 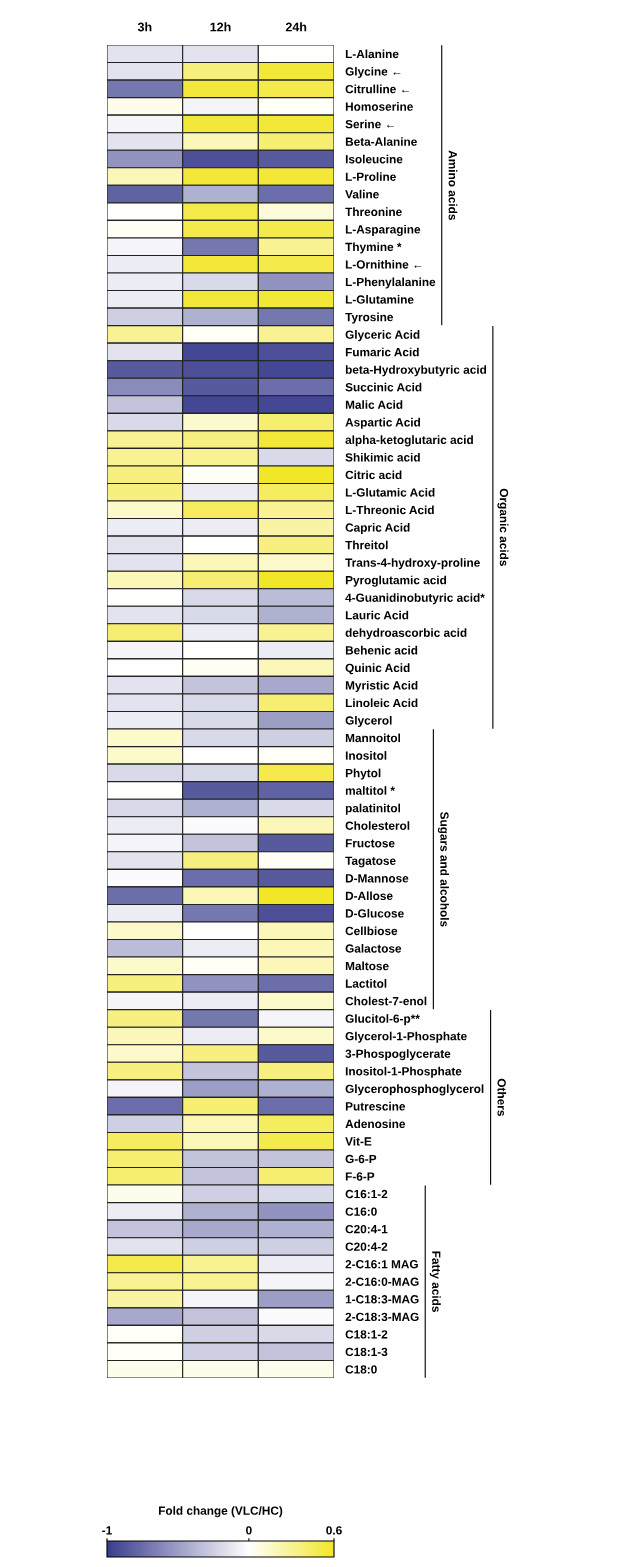 What do you see at coordinates (366, 983) in the screenshot?
I see `y-tick-label: Lactitol` at bounding box center [366, 983].